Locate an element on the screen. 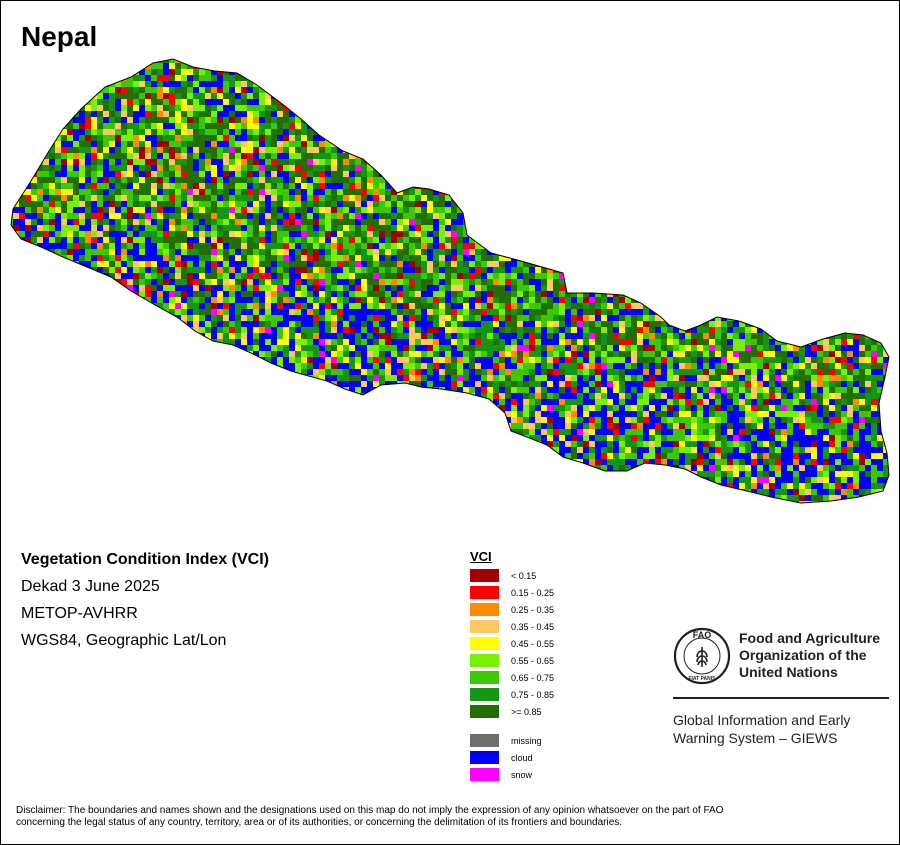  legend-class-item: 0.35 - 0.45 is located at coordinates (512, 626).